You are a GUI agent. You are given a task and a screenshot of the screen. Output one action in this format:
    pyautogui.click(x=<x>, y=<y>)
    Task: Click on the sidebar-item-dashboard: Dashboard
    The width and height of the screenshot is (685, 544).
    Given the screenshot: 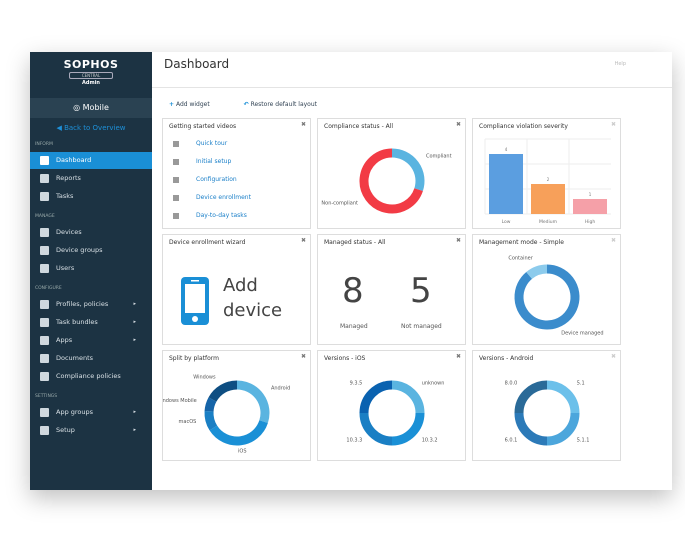 What is the action you would take?
    pyautogui.click(x=91, y=160)
    